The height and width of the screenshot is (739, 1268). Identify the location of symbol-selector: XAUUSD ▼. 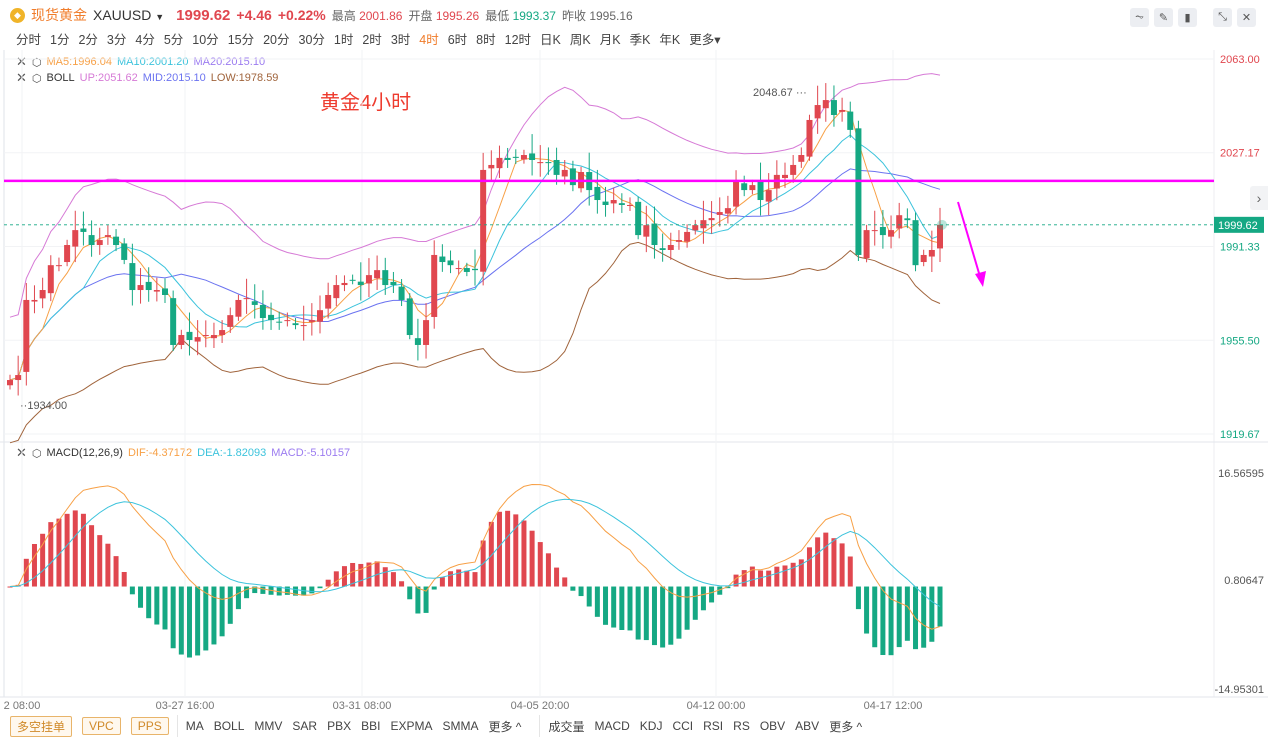
(128, 15).